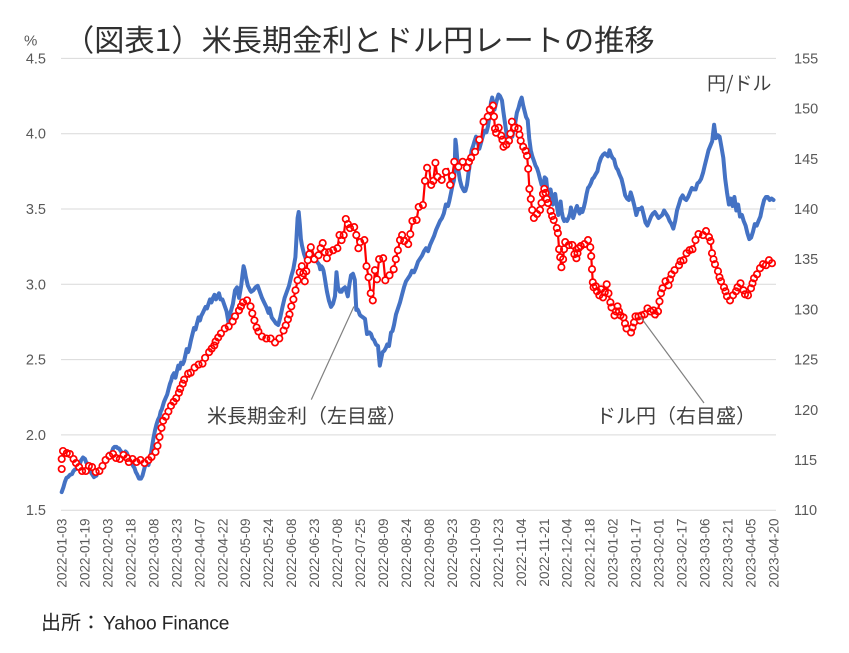  Describe the element at coordinates (567, 553) in the screenshot. I see `svg-text: 2022-12-04` at that location.